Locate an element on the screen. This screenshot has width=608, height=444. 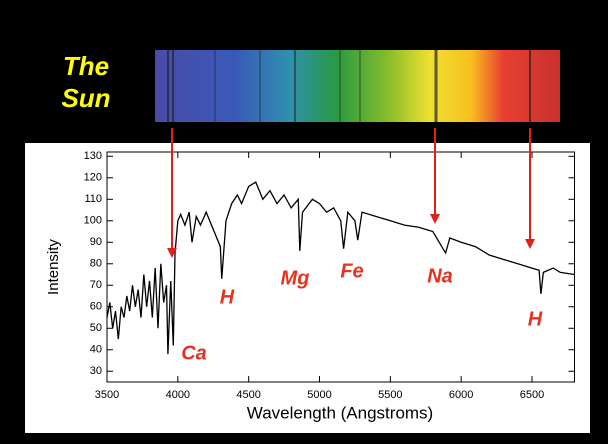
spectrum-strip is located at coordinates (357, 86).